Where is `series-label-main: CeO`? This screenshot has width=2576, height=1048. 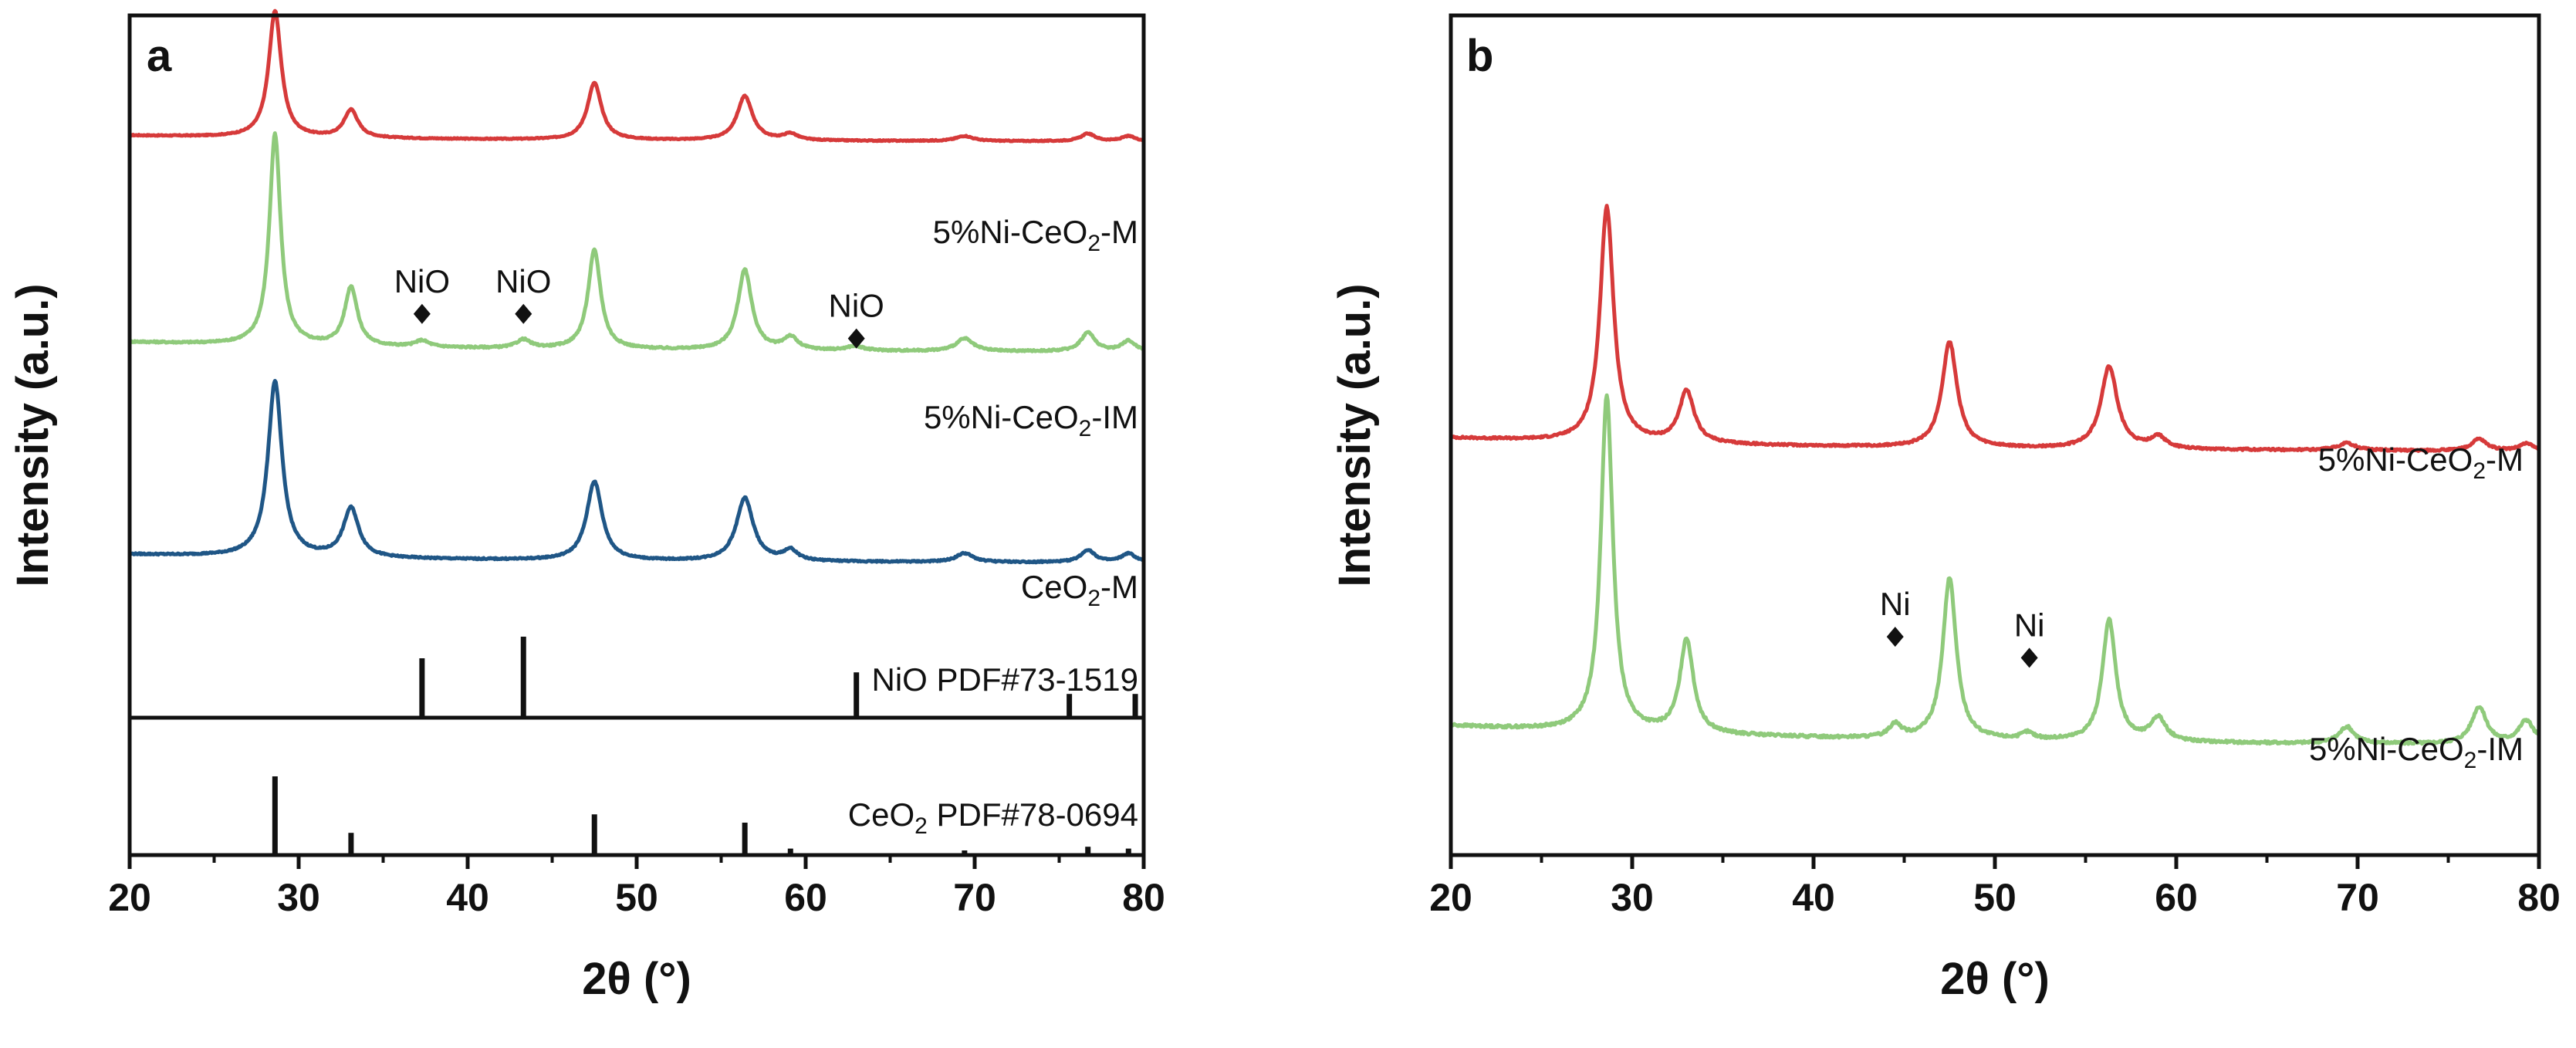 series-label-main: CeO is located at coordinates (1054, 587).